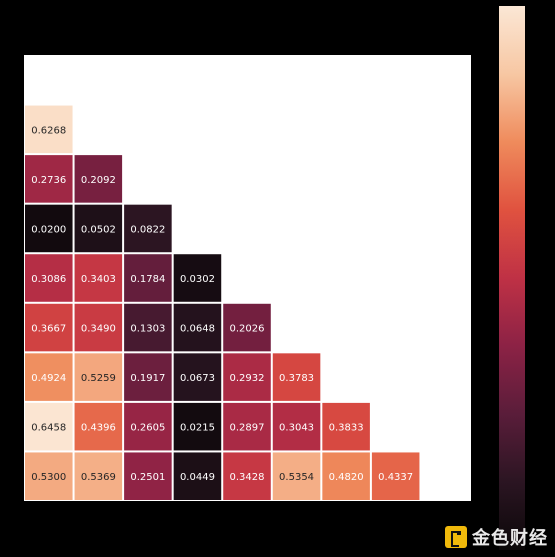 Image resolution: width=555 pixels, height=557 pixels. I want to click on heatmap-cell-label: 0.6268, so click(48, 130).